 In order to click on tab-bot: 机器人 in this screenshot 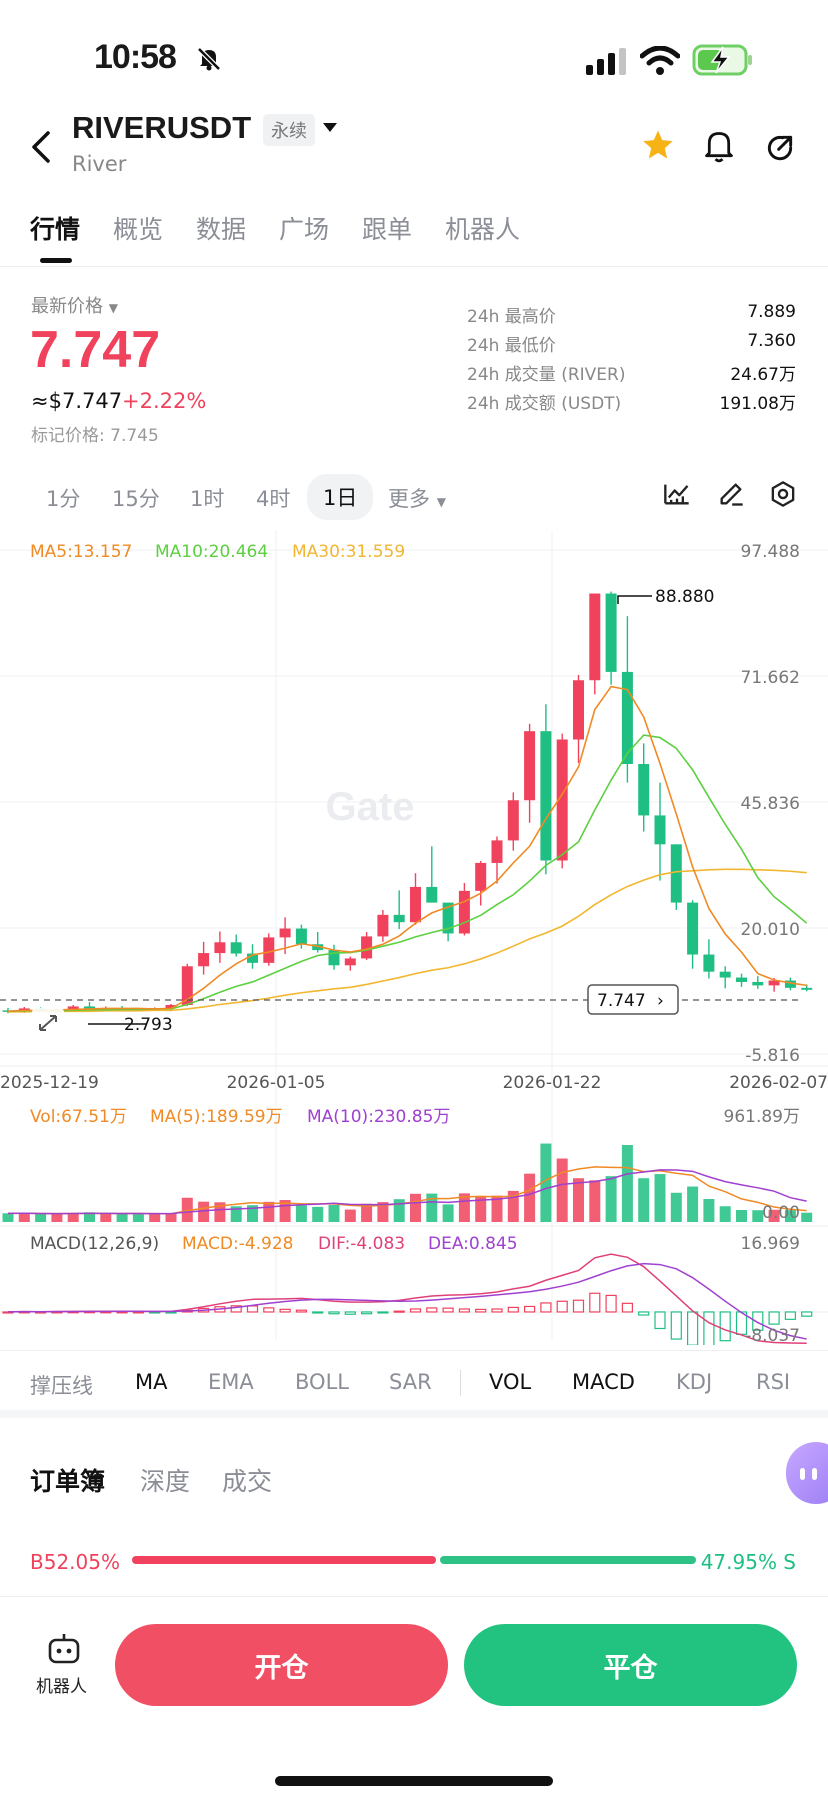, I will do `click(483, 229)`.